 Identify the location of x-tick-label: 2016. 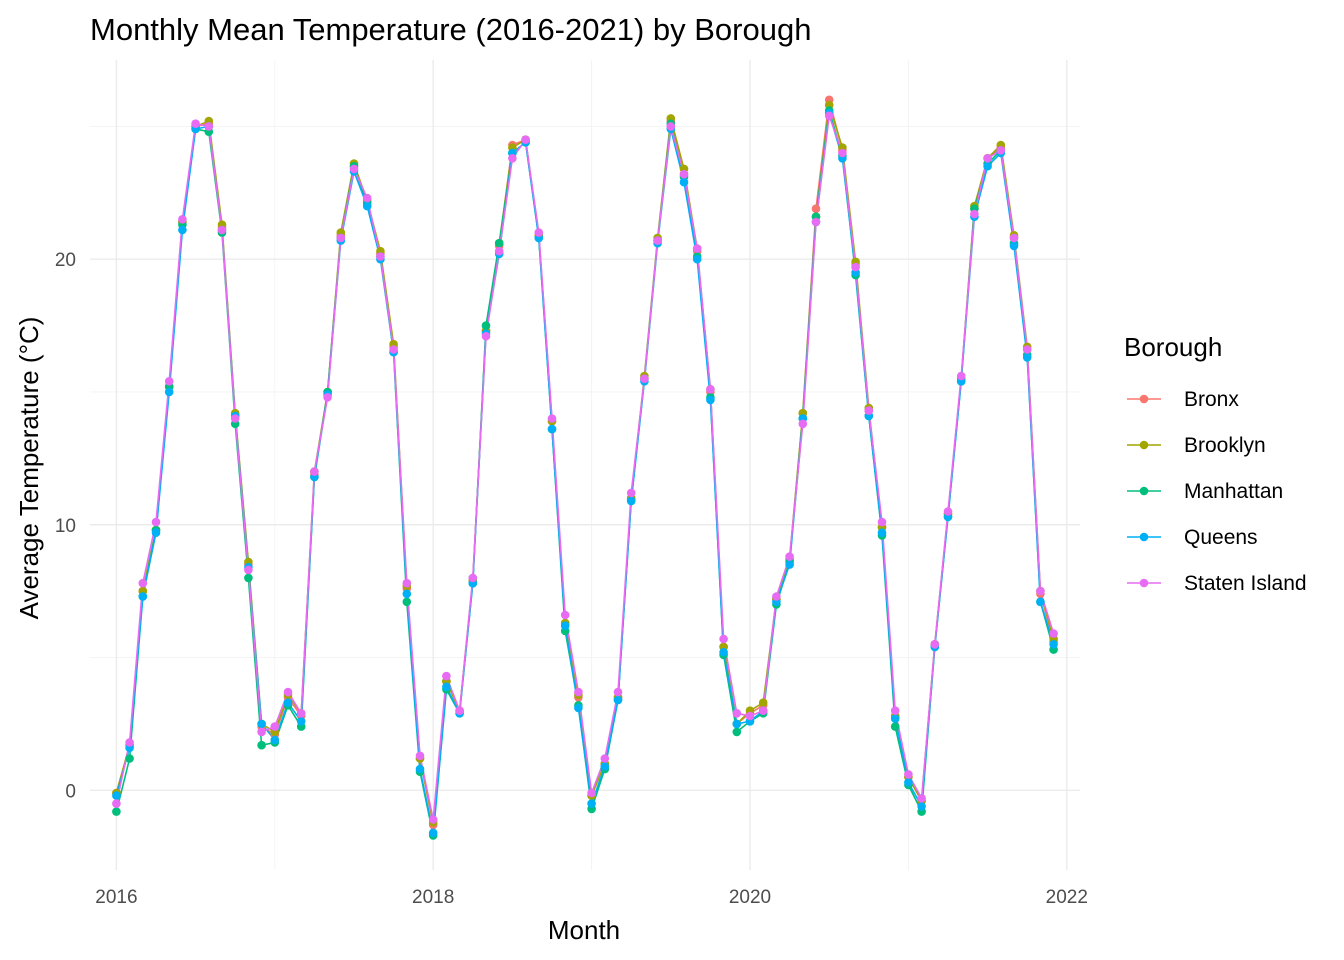
(116, 897).